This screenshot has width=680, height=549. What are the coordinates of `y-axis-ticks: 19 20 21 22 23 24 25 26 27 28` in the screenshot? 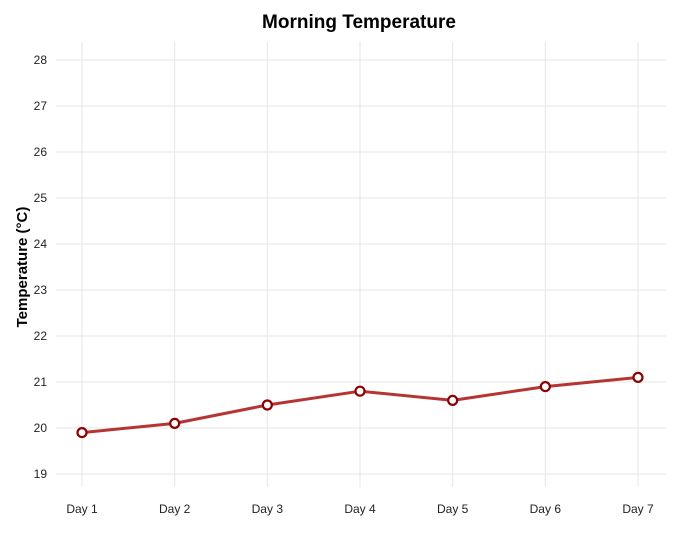 It's located at (41, 267).